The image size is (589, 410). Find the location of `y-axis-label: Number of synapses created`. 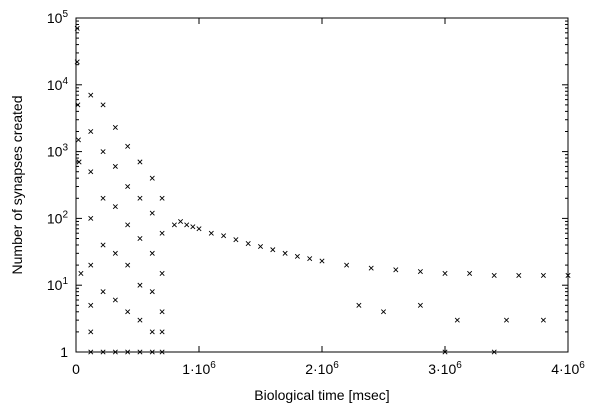

y-axis-label: Number of synapses created is located at coordinates (17, 185).